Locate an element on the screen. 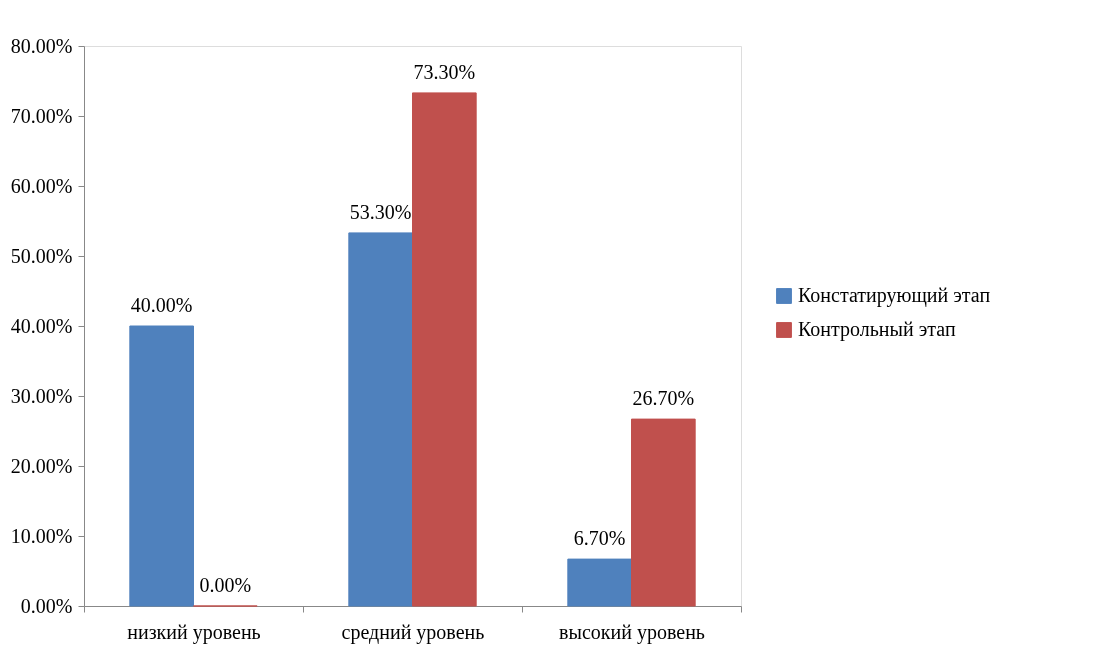 This screenshot has width=1119, height=660. y-tick-label: 70.00% is located at coordinates (41, 115).